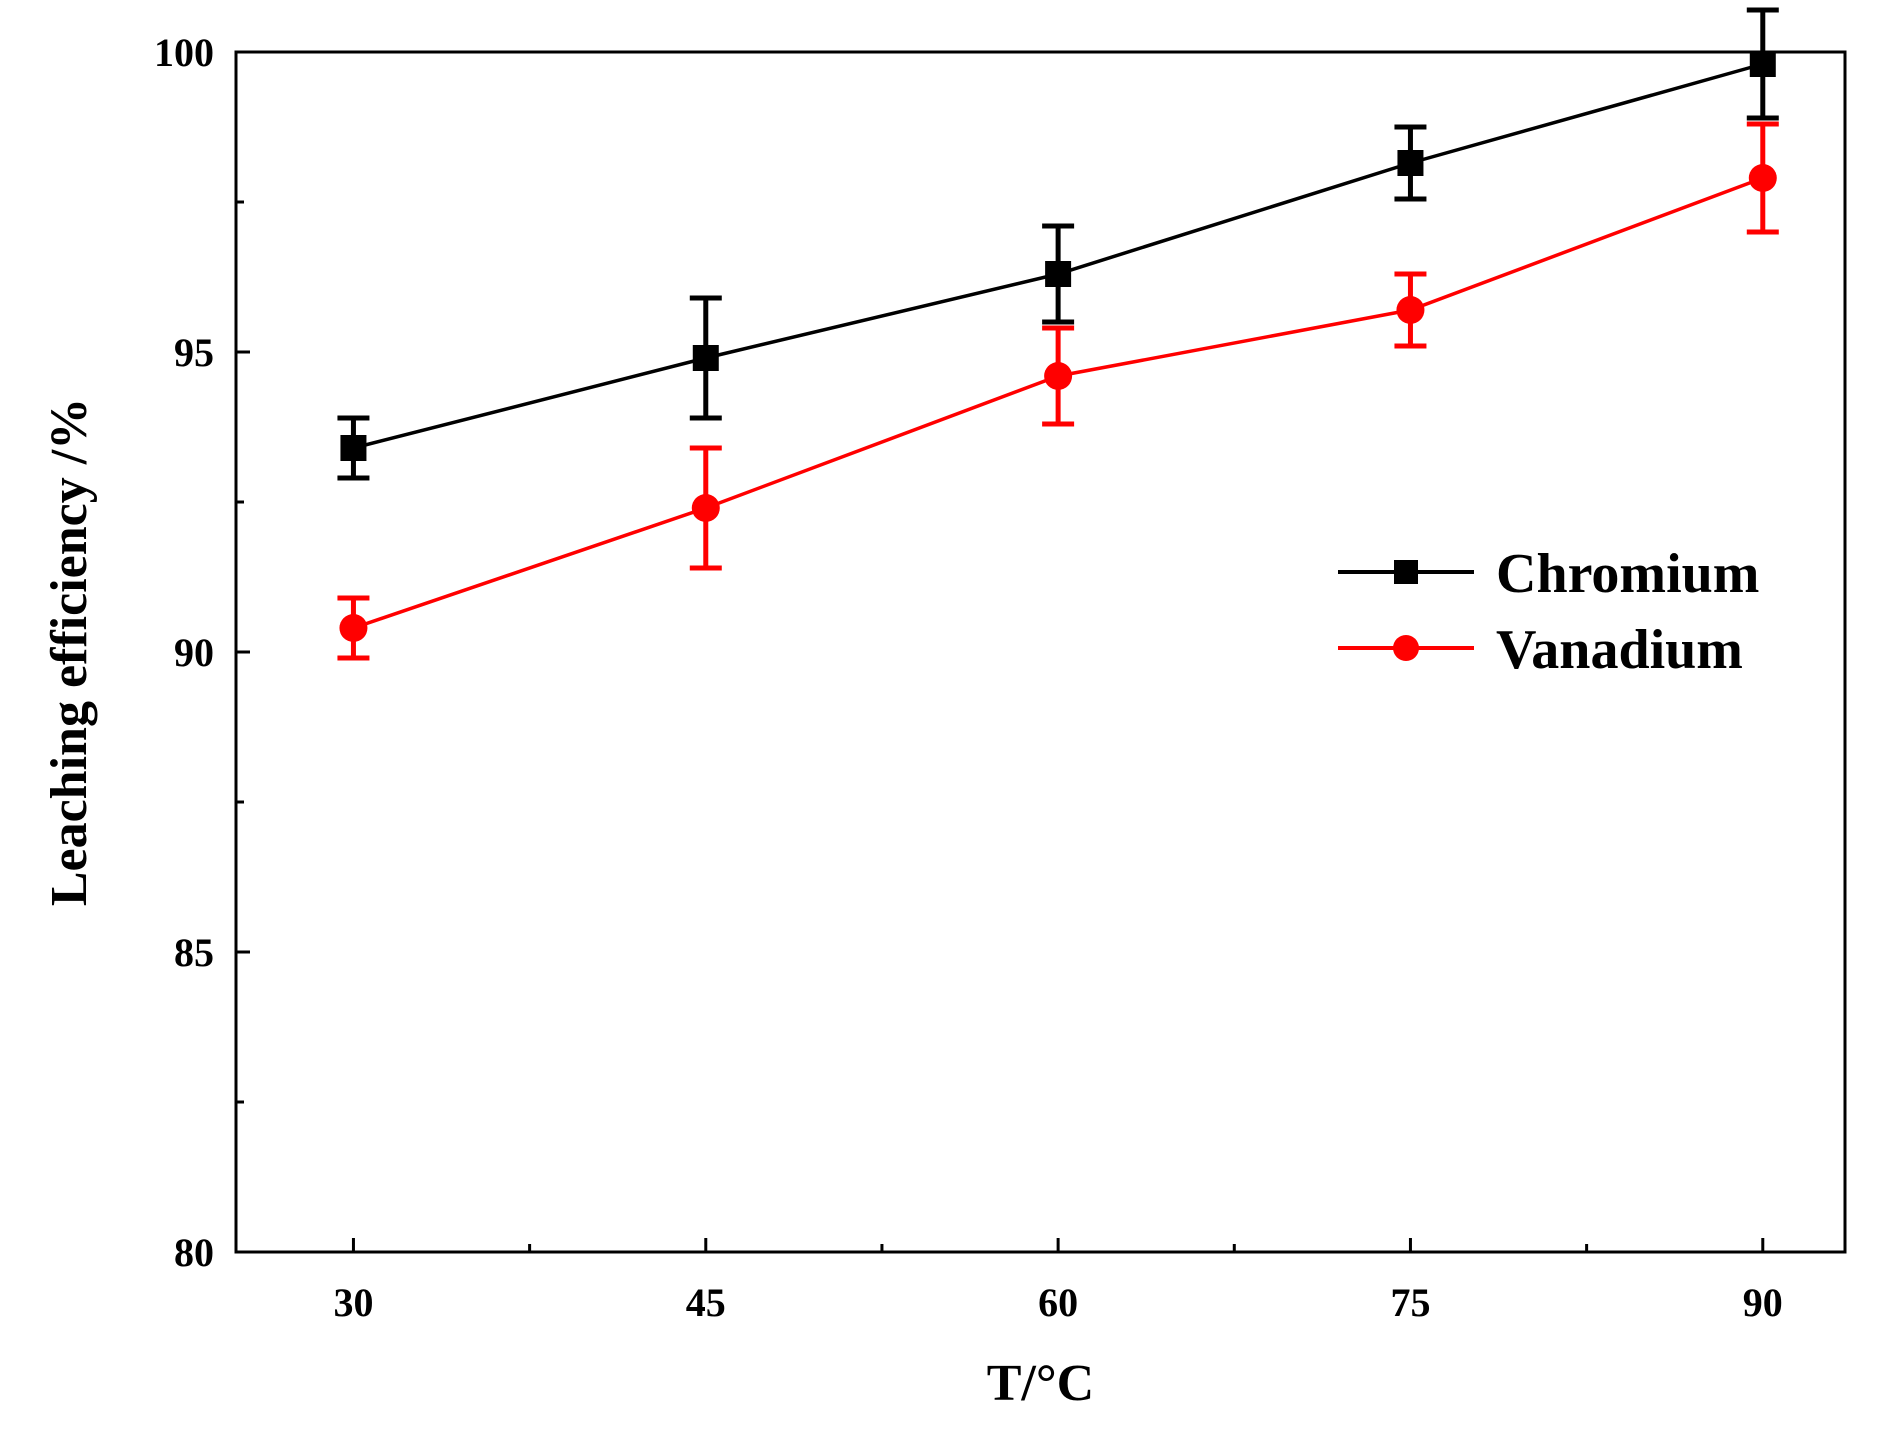  I want to click on legend-item-chromium: Chromium, so click(1548, 574).